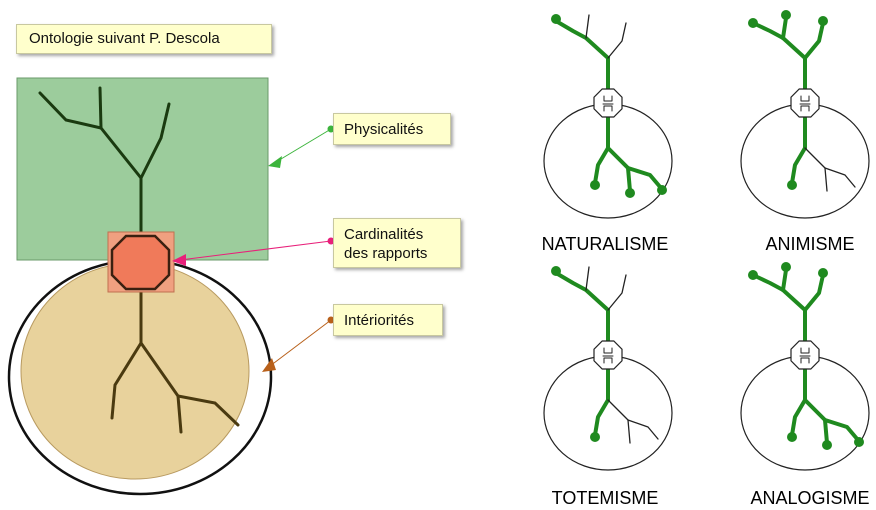 The image size is (876, 510). What do you see at coordinates (384, 234) in the screenshot?
I see `label-cardinalite-line1: Cardinalités` at bounding box center [384, 234].